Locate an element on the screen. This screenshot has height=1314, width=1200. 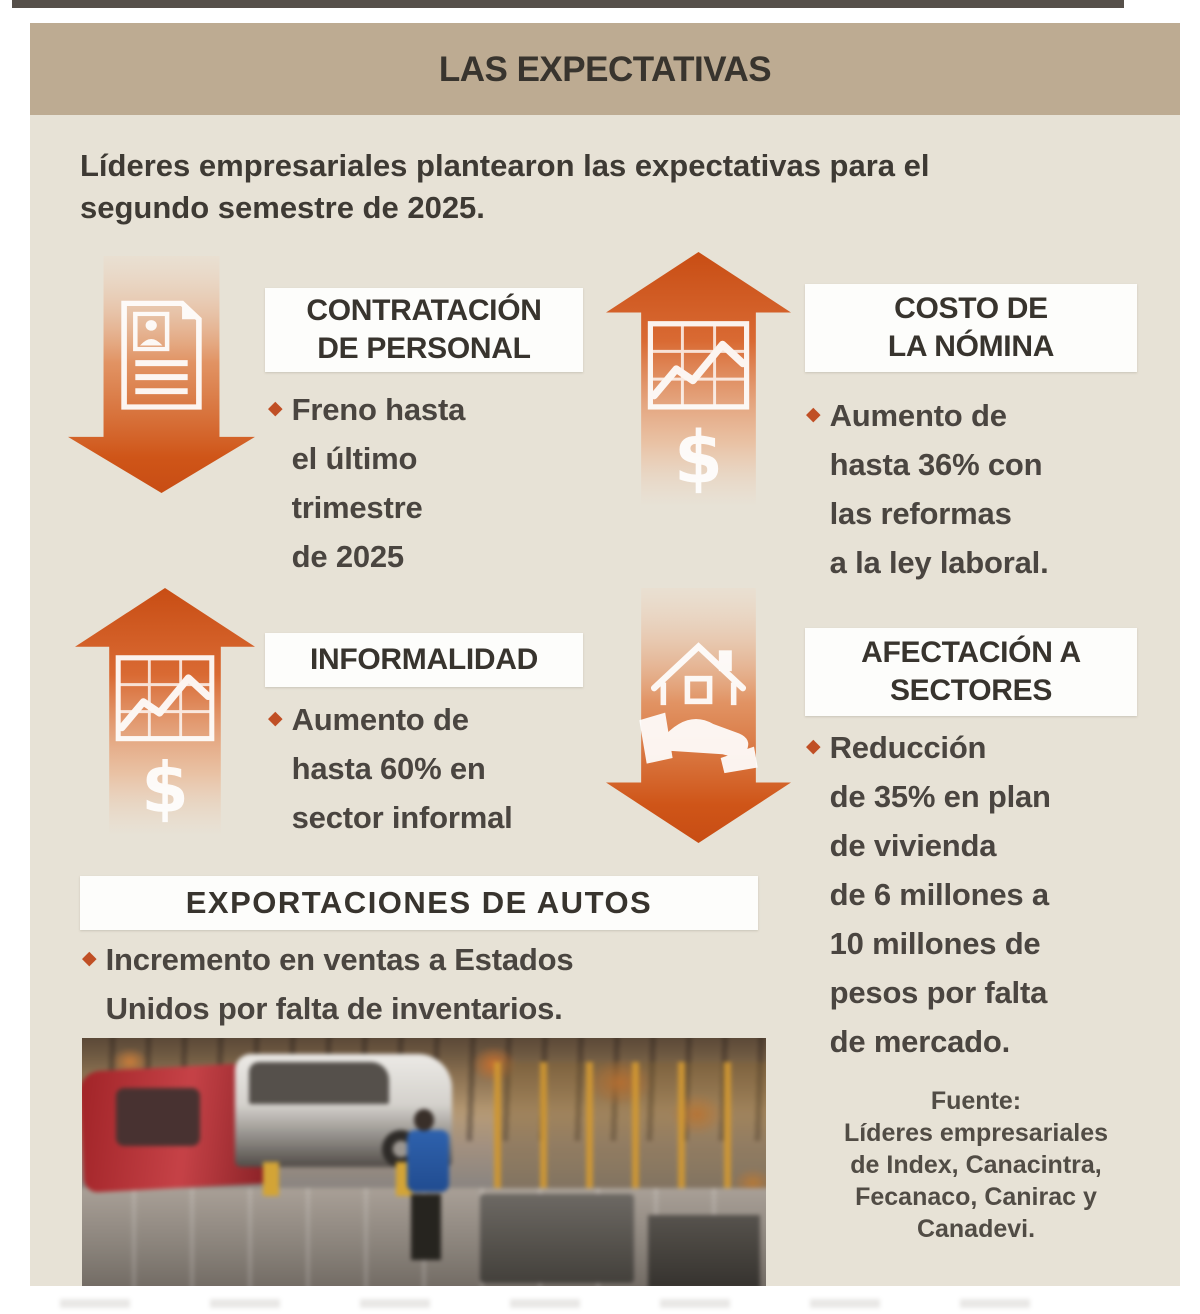
photo-red-car-window is located at coordinates (158, 1117).